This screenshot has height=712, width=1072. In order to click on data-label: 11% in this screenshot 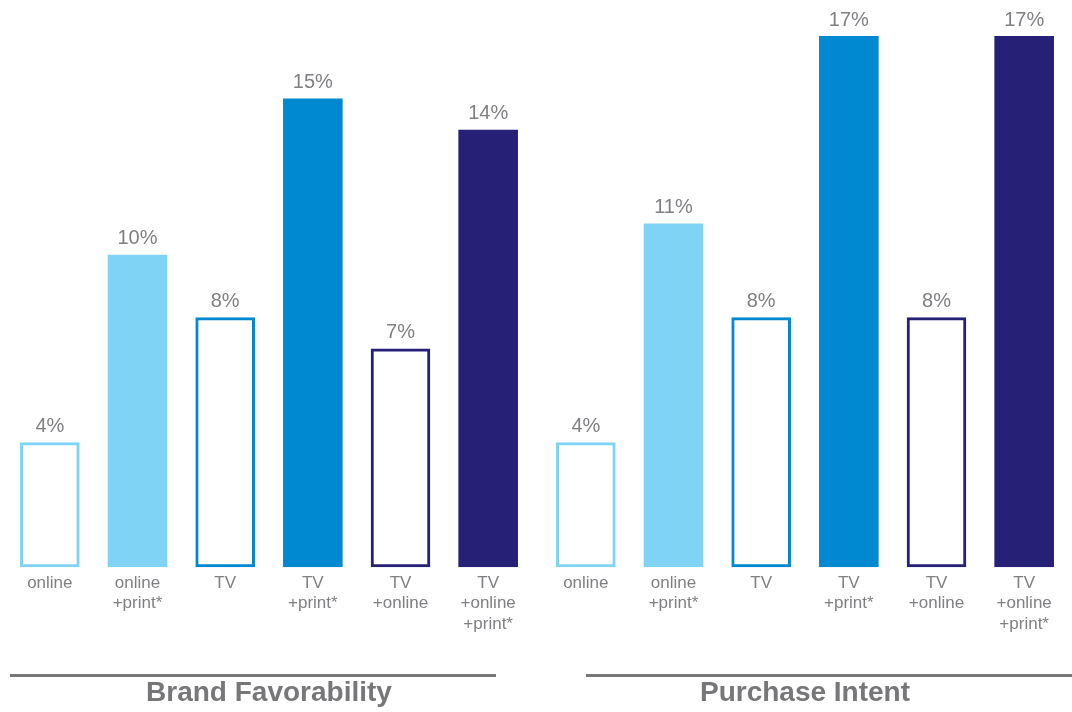, I will do `click(673, 206)`.